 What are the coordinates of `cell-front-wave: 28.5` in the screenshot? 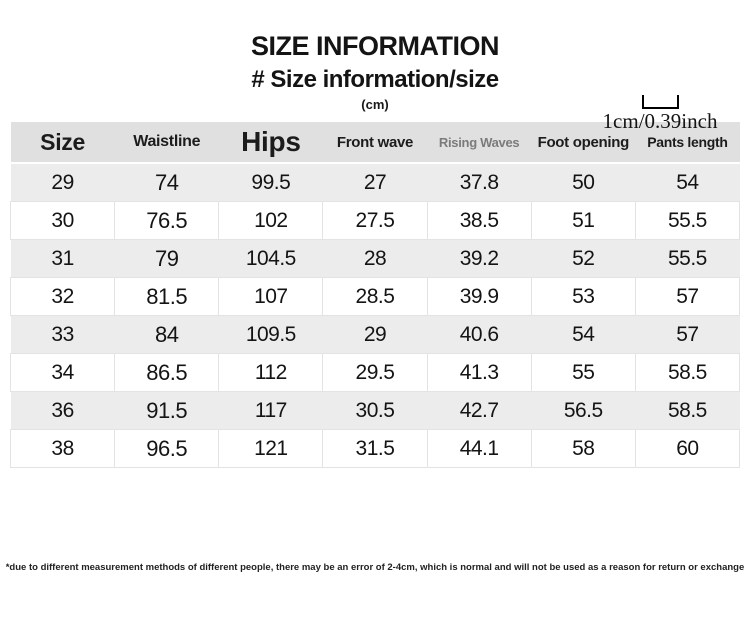 It's located at (375, 296).